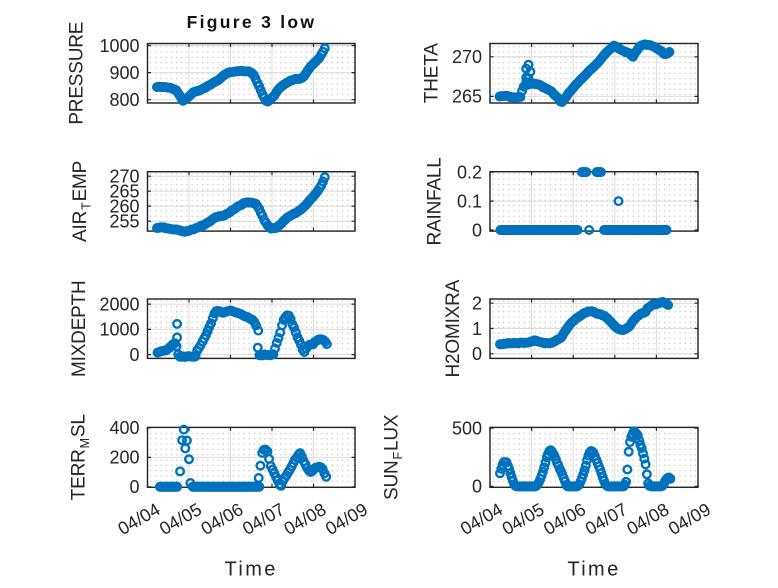 The width and height of the screenshot is (778, 588). Describe the element at coordinates (79, 328) in the screenshot. I see `svg-text: MIXDEPTH` at that location.